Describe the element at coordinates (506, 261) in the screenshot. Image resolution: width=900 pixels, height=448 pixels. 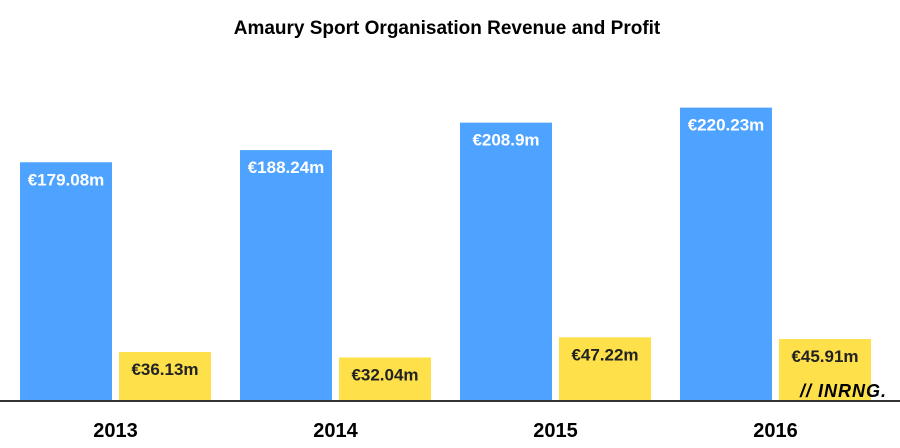
I see `revenue-bar-2015` at that location.